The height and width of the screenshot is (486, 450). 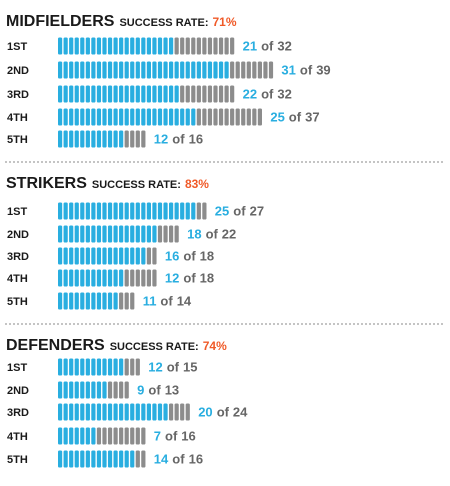 What do you see at coordinates (172, 278) in the screenshot?
I see `strikers-row-4th-success-value: 12` at bounding box center [172, 278].